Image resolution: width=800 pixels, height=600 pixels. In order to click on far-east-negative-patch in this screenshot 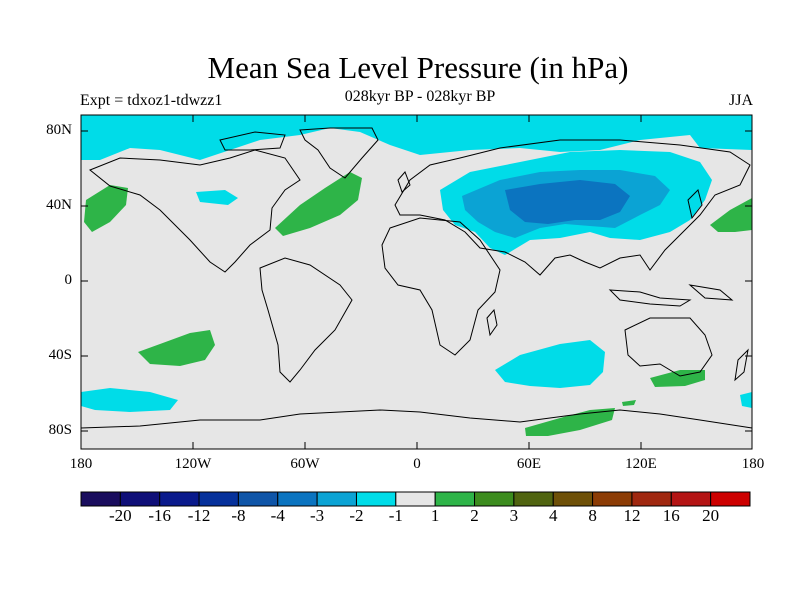, I will do `click(746, 400)`.